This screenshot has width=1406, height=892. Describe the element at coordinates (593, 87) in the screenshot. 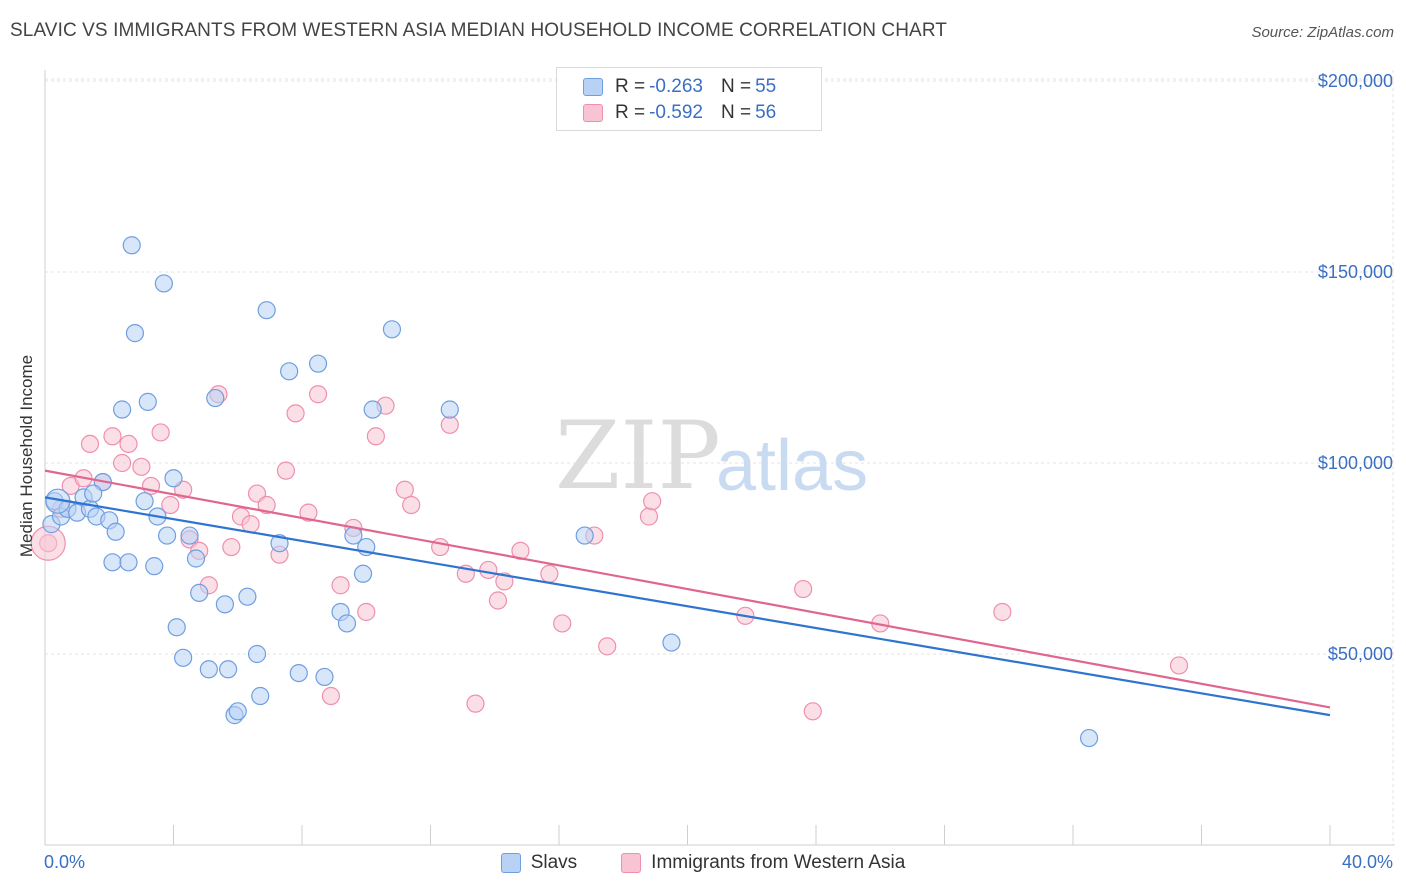

I see `legend-swatch-slavs` at that location.